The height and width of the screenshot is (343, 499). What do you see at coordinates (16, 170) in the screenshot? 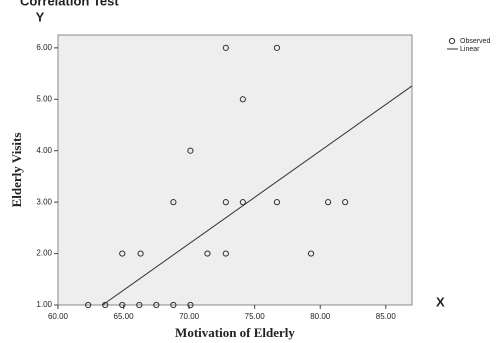
I see `y-axis-title: Elderly Visits` at bounding box center [16, 170].